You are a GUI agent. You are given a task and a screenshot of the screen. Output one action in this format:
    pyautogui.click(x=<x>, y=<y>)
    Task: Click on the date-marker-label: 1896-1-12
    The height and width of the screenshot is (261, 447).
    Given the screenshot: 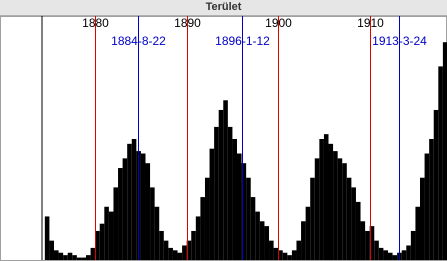 What is the action you would take?
    pyautogui.click(x=242, y=41)
    